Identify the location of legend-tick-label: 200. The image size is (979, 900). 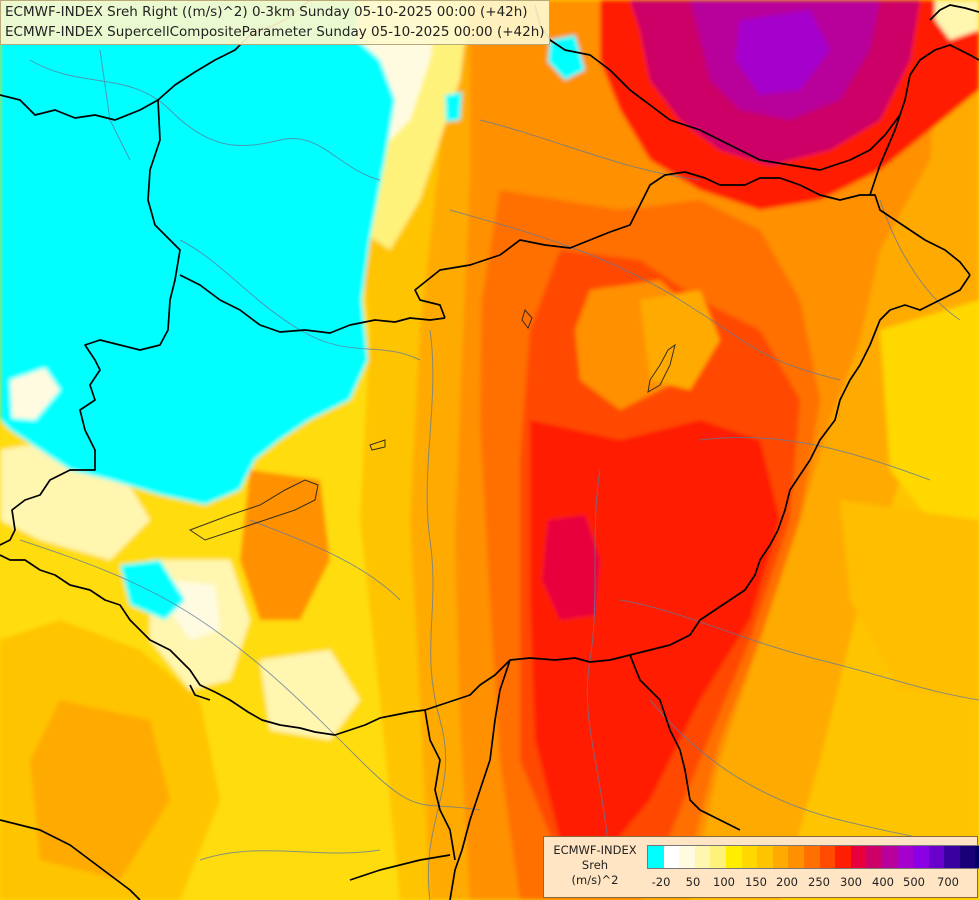
(787, 882).